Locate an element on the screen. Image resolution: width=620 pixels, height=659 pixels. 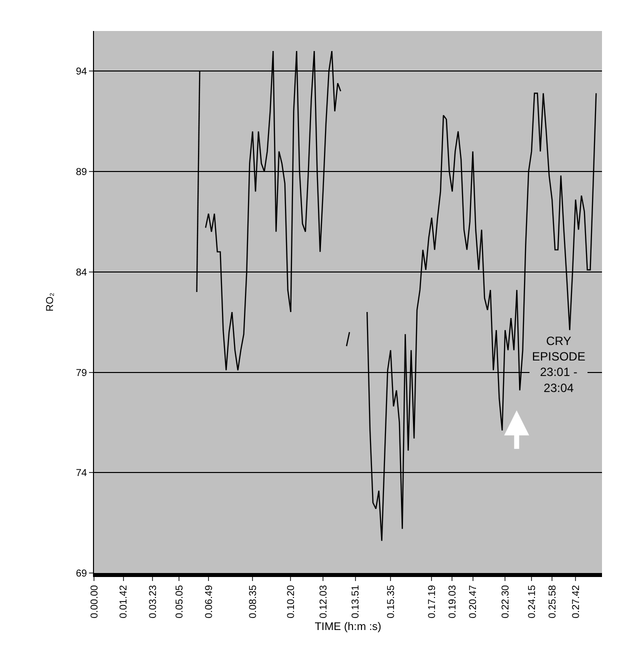
y-tick-label: 74 is located at coordinates (82, 474).